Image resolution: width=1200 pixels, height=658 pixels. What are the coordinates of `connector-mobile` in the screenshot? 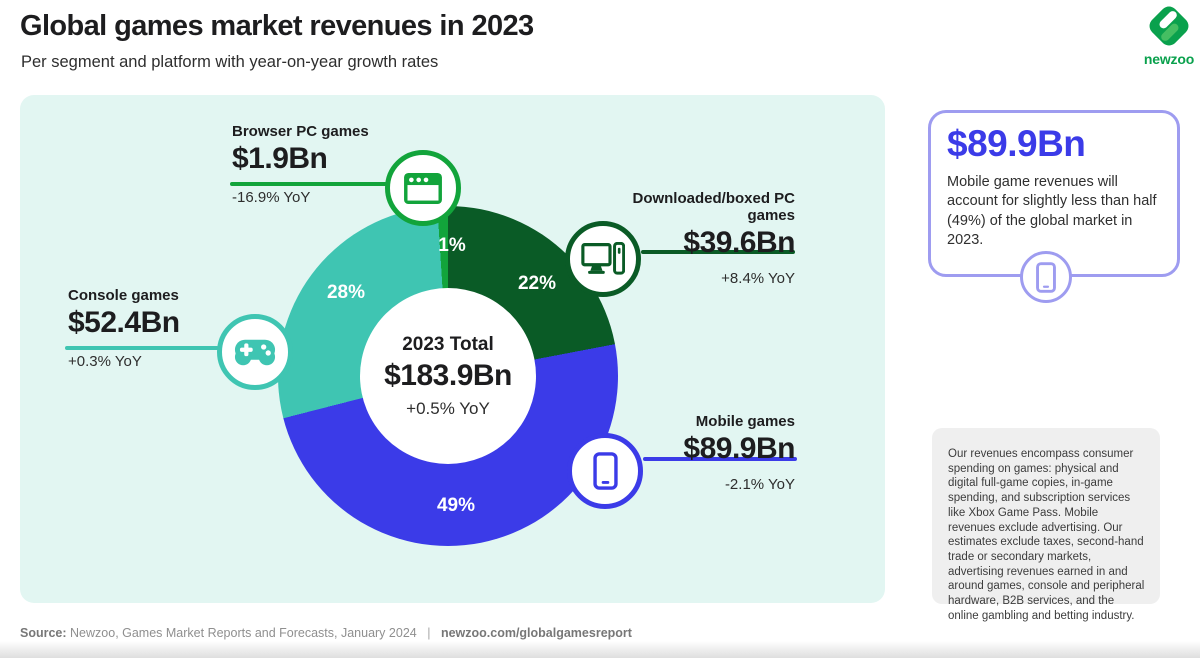 It's located at (720, 459).